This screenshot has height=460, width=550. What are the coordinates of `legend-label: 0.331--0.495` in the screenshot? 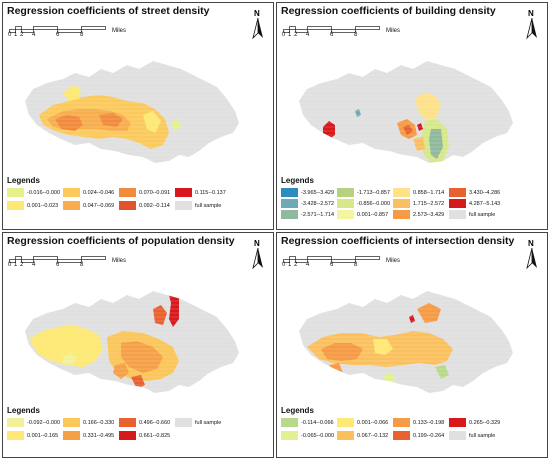 It's located at (99, 435).